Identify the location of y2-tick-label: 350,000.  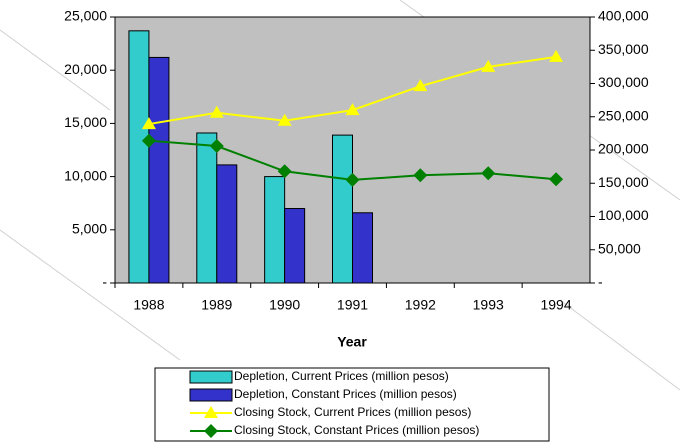
(623, 49).